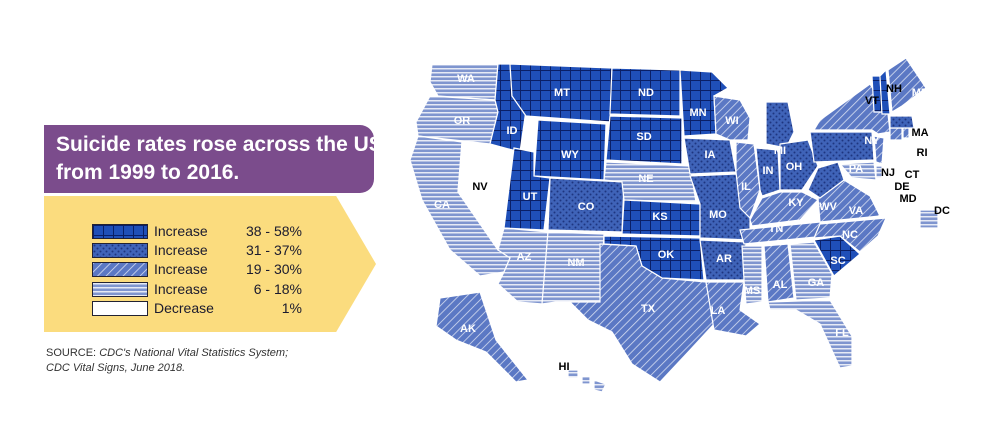 Image resolution: width=992 pixels, height=436 pixels. Describe the element at coordinates (780, 151) in the screenshot. I see `state-label-mi: MI` at that location.